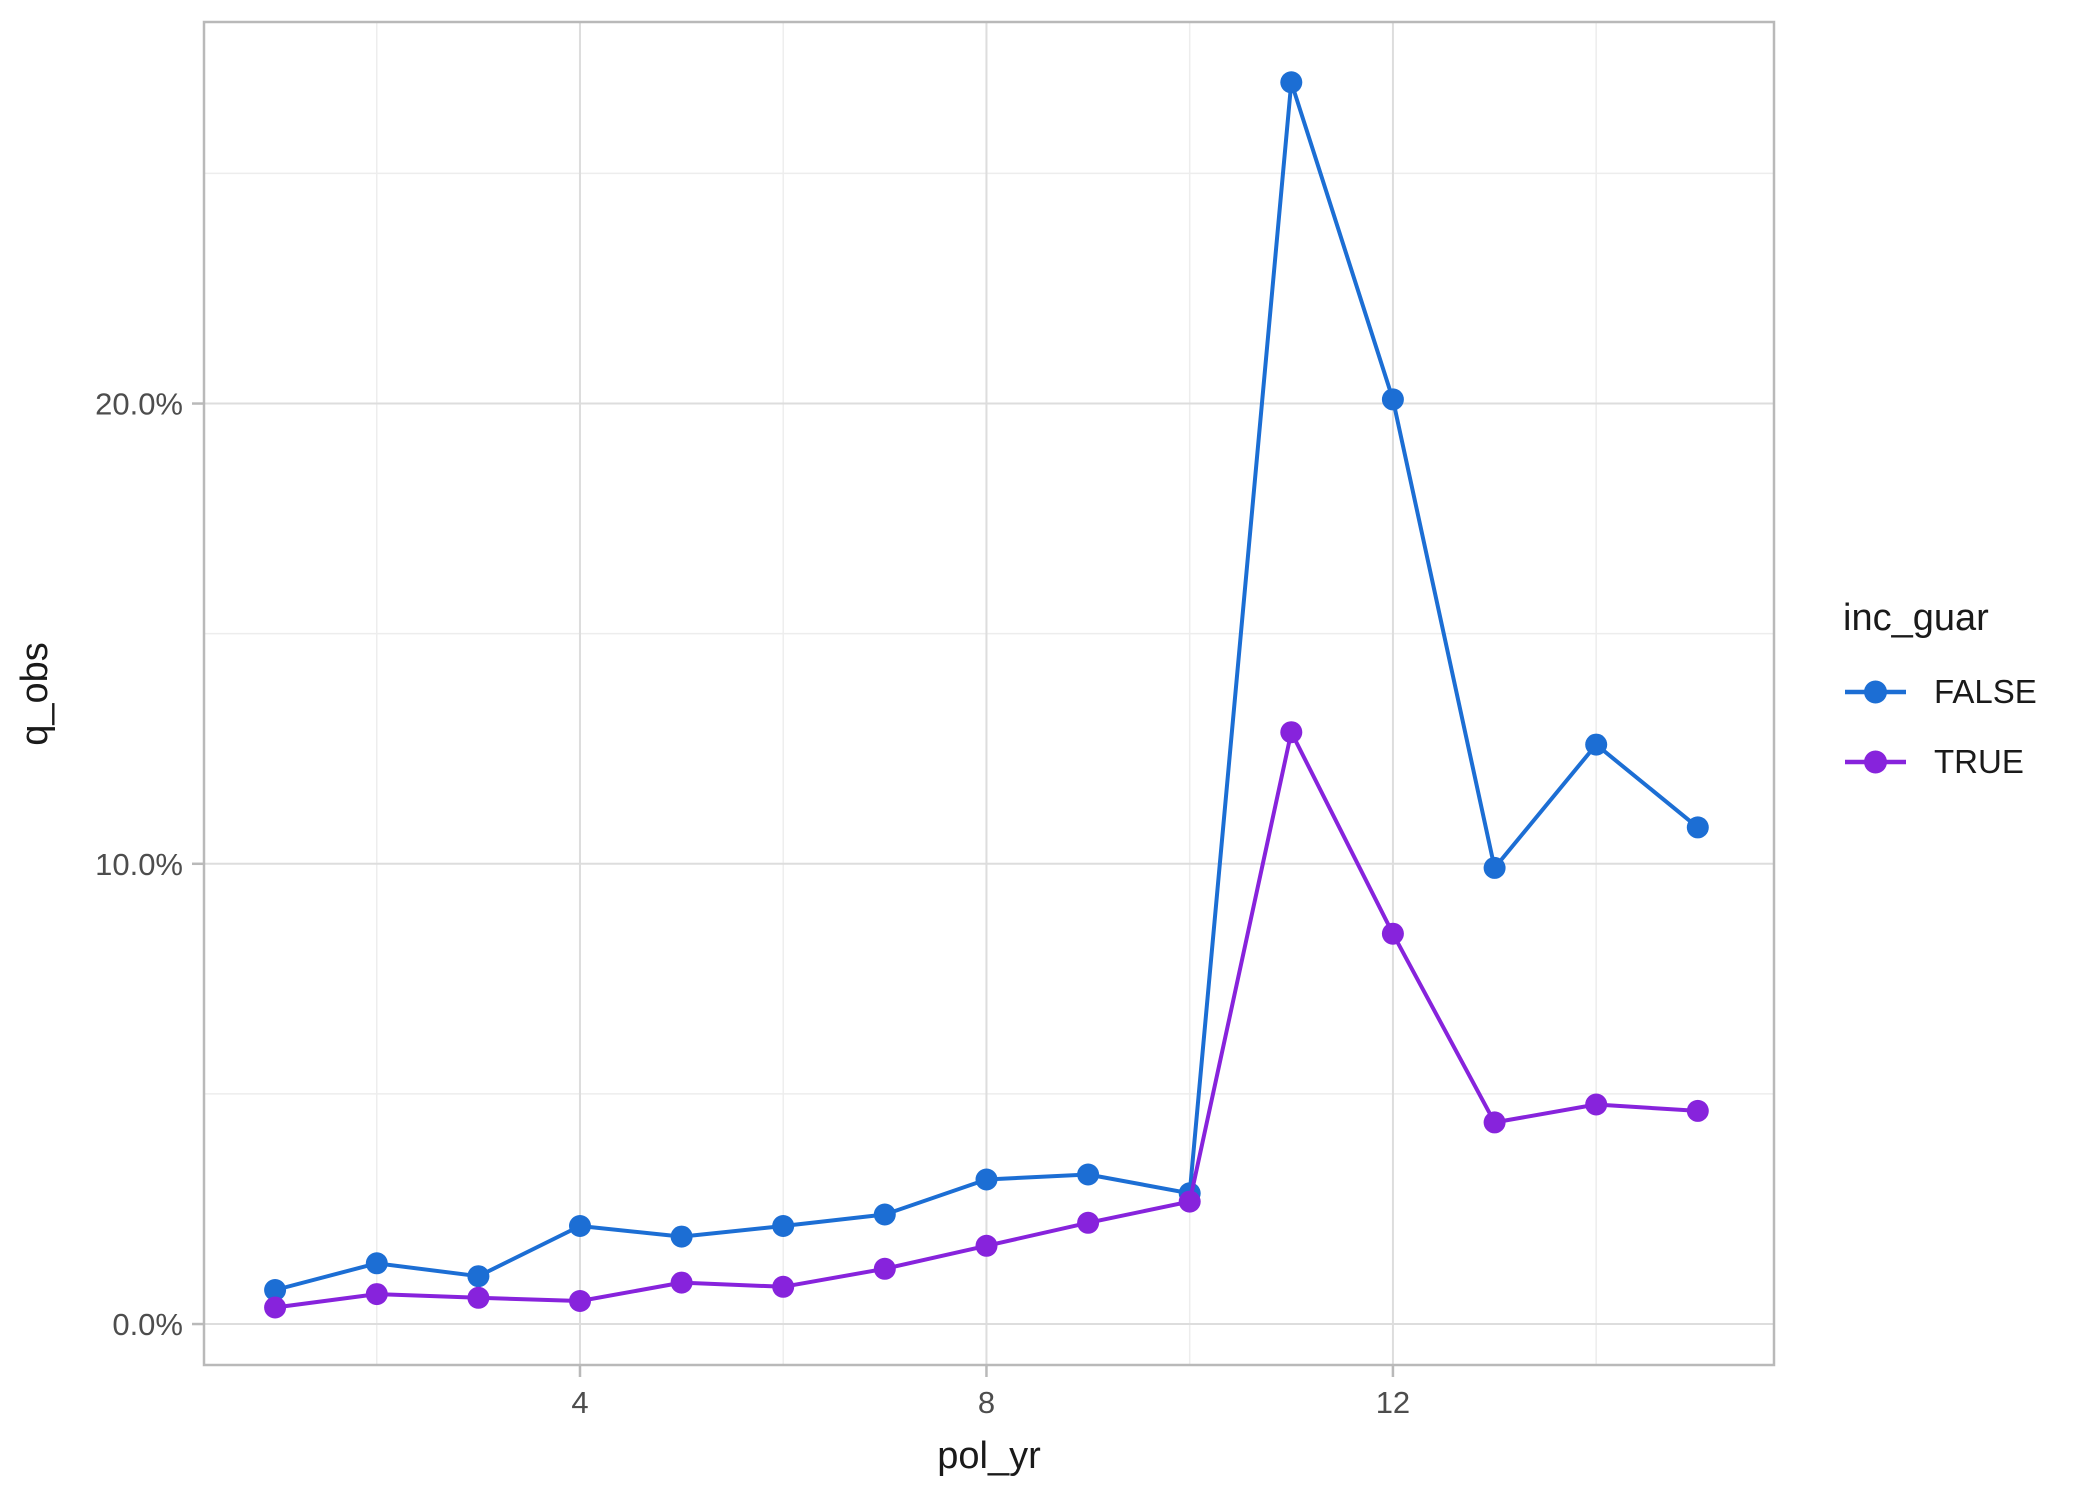 The image size is (2100, 1500). Describe the element at coordinates (1916, 618) in the screenshot. I see `legend-title: inc_guar` at that location.